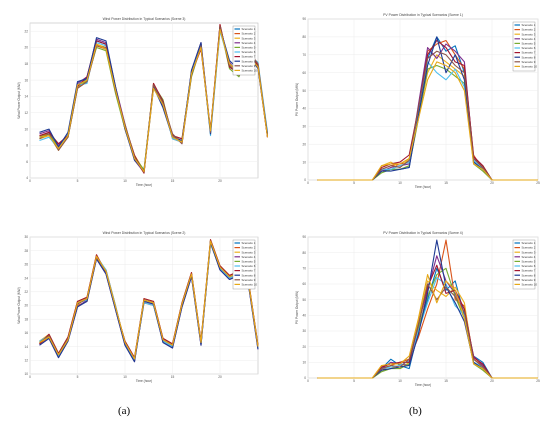  Describe the element at coordinates (304, 269) in the screenshot. I see `y-tick-label: 70` at that location.